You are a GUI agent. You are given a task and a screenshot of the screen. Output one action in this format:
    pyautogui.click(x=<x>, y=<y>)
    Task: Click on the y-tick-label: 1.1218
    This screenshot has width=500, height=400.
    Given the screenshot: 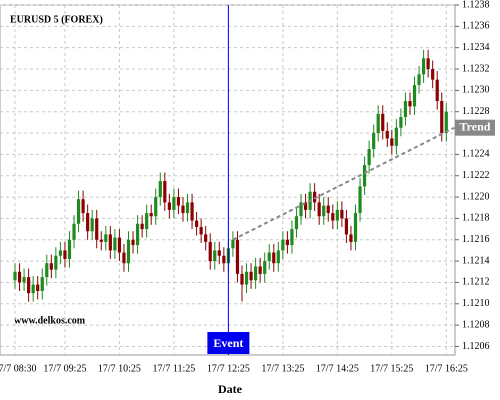 What is the action you would take?
    pyautogui.click(x=476, y=218)
    